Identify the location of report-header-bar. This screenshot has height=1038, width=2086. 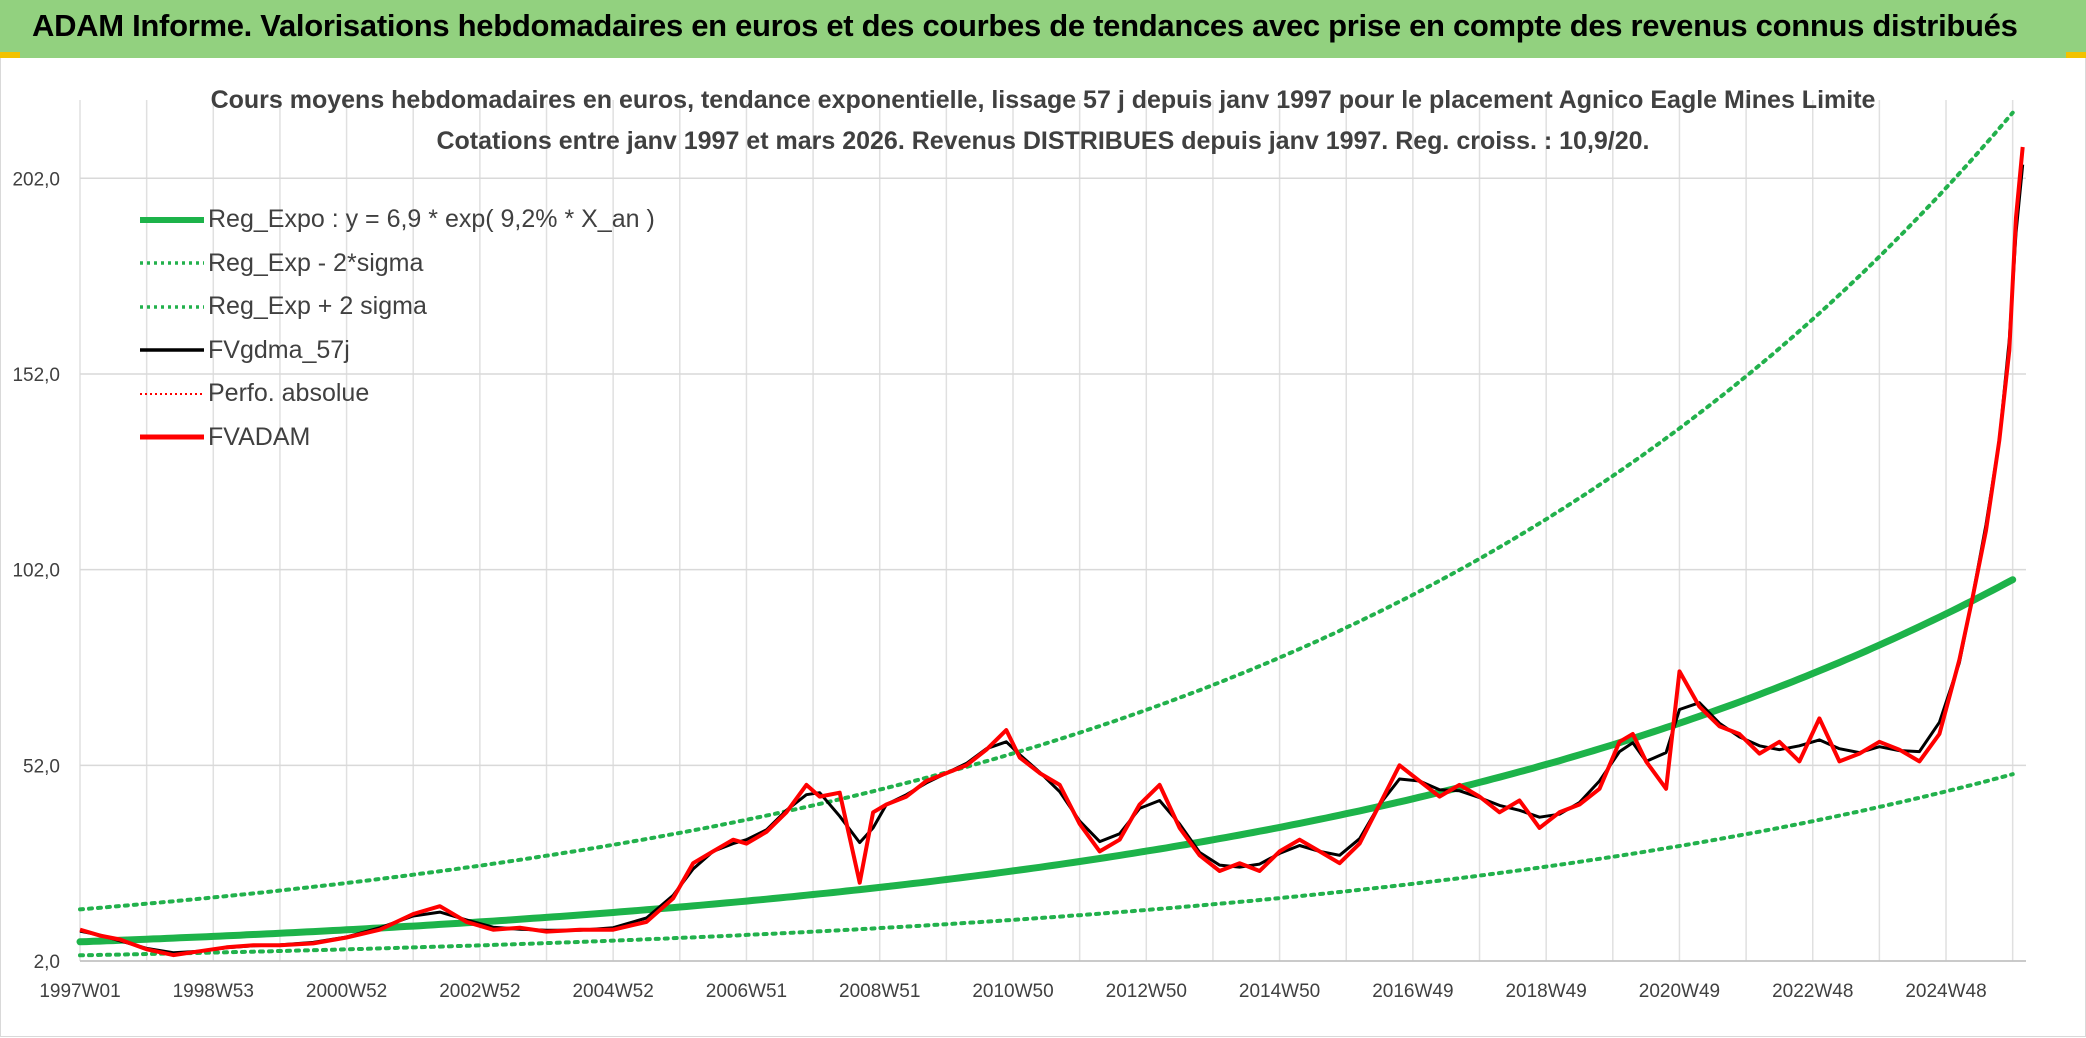
(1043, 29).